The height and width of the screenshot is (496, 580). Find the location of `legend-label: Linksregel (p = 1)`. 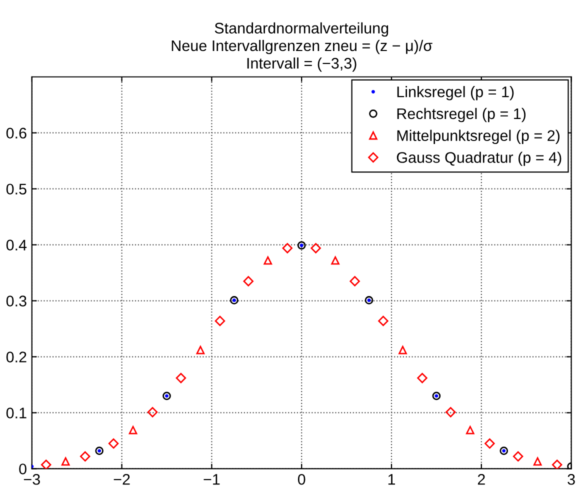

legend-label: Linksregel (p = 1) is located at coordinates (455, 93).